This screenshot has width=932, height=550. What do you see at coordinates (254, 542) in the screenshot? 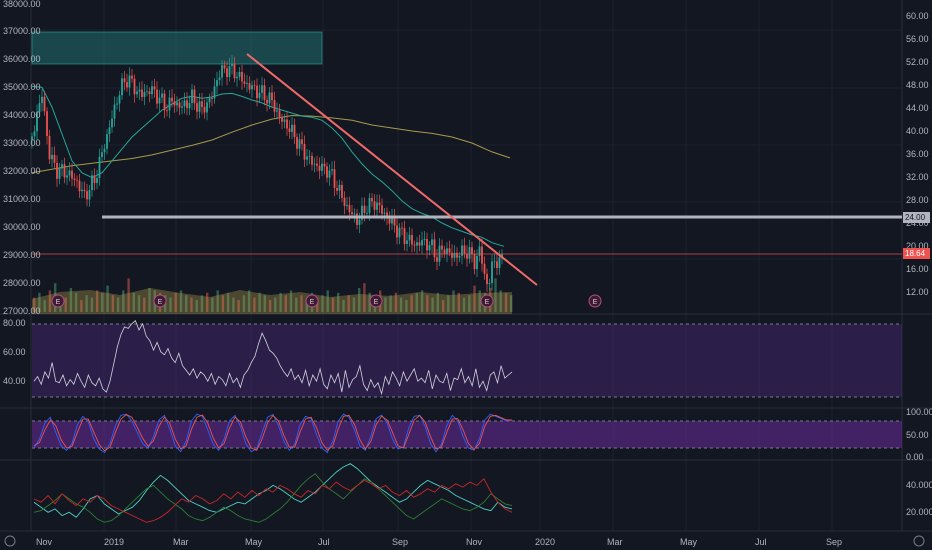
I see `time-tick: May` at bounding box center [254, 542].